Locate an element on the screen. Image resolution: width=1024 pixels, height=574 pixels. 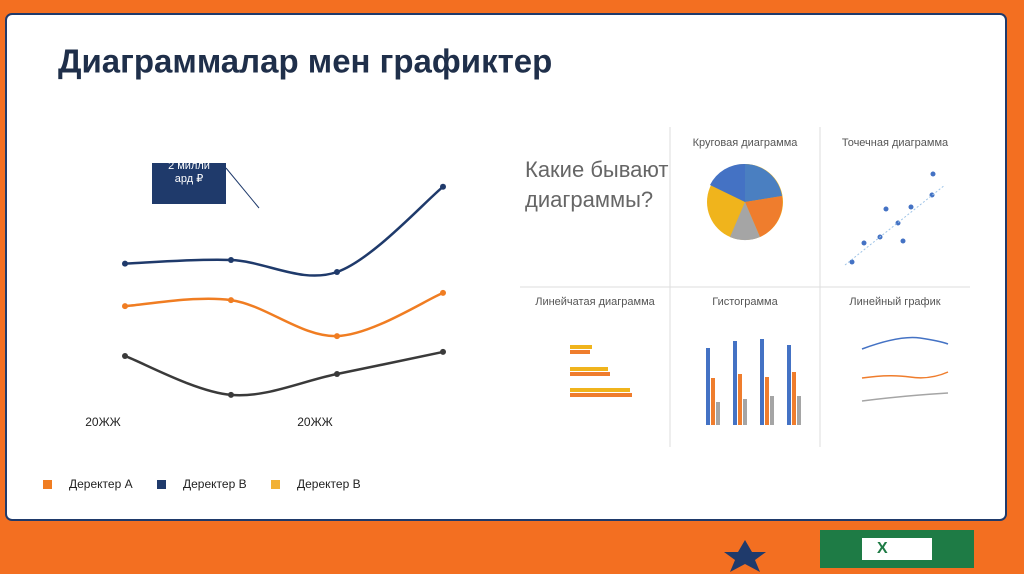
panel-title: Точечная диаграмма is located at coordinates (895, 143).